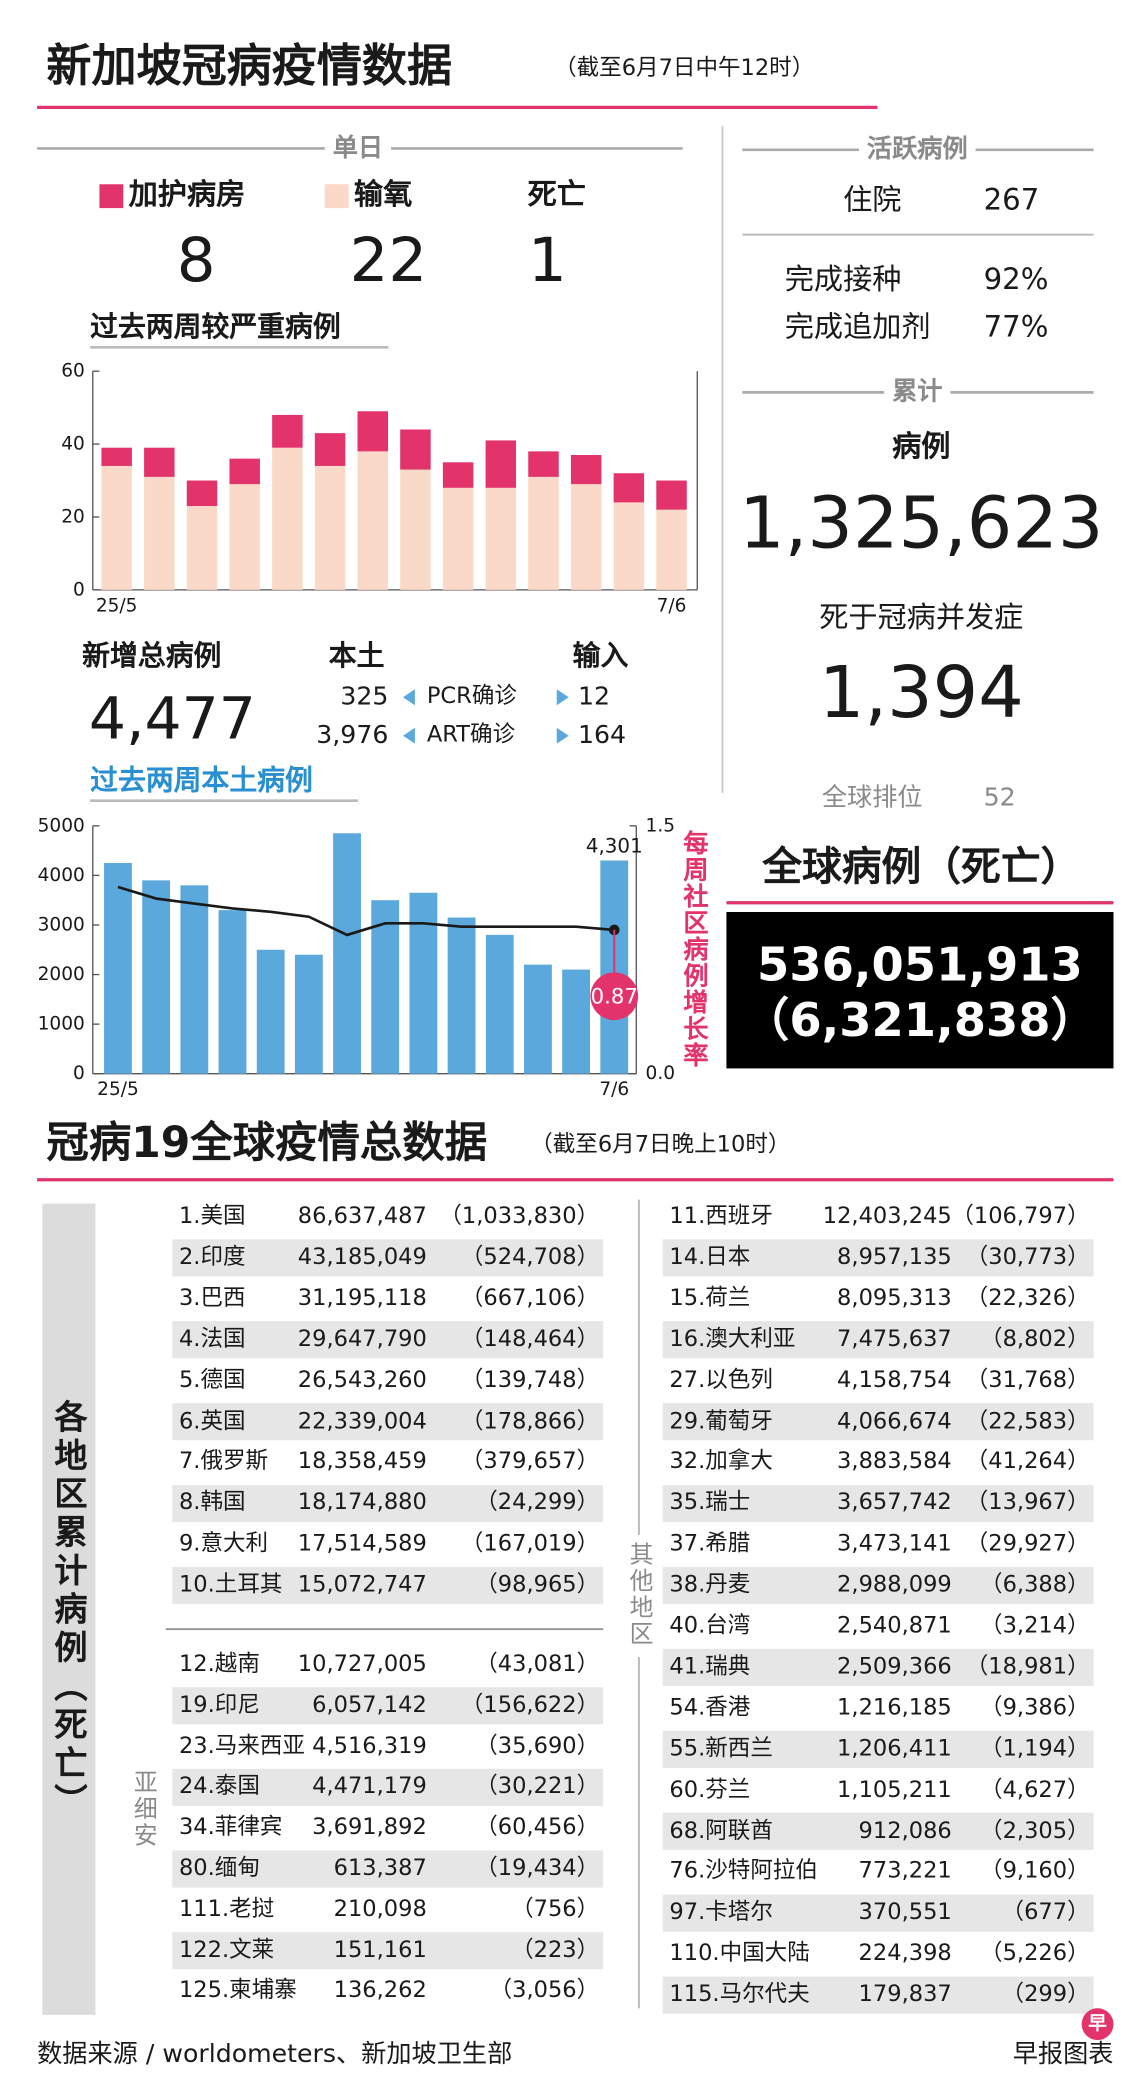  What do you see at coordinates (226, 1909) in the screenshot?
I see `country: 111.老挝` at bounding box center [226, 1909].